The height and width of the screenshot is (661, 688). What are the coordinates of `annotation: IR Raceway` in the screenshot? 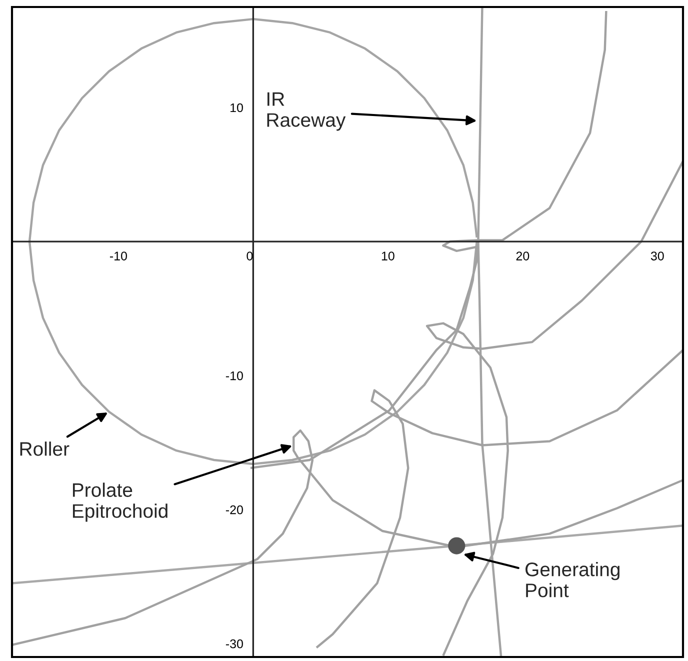 It's located at (306, 111).